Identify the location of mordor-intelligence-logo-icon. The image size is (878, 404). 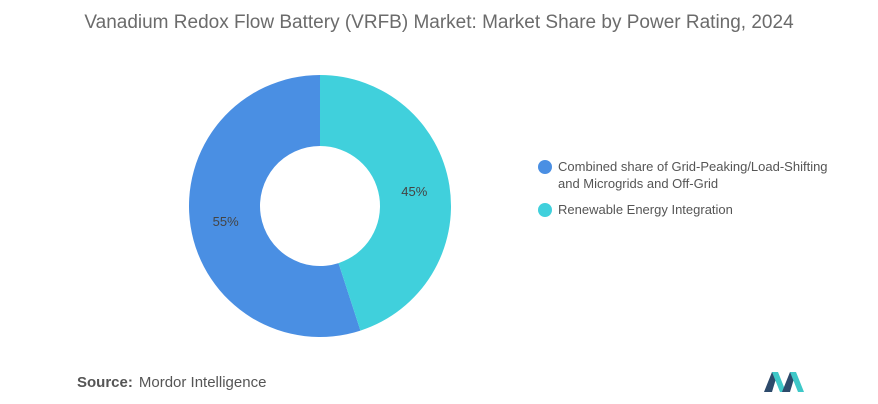
(784, 382).